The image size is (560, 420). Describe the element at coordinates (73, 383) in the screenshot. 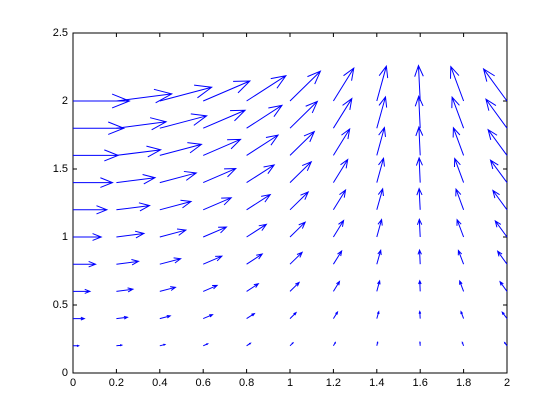

I see `x-tick-label: 0` at that location.